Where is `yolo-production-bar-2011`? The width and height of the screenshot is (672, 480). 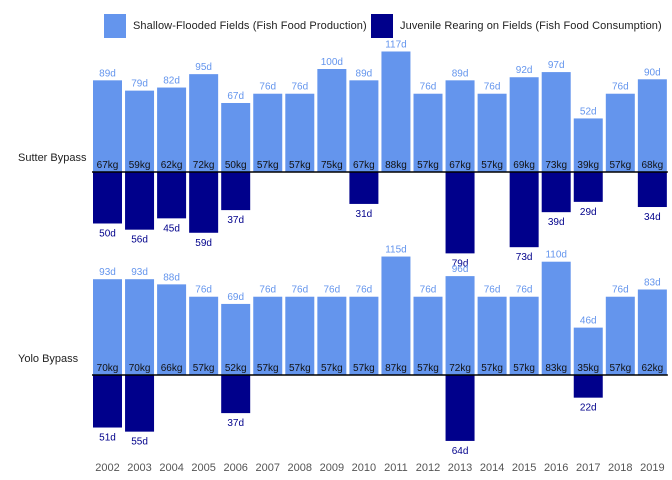
yolo-production-bar-2011 is located at coordinates (396, 315).